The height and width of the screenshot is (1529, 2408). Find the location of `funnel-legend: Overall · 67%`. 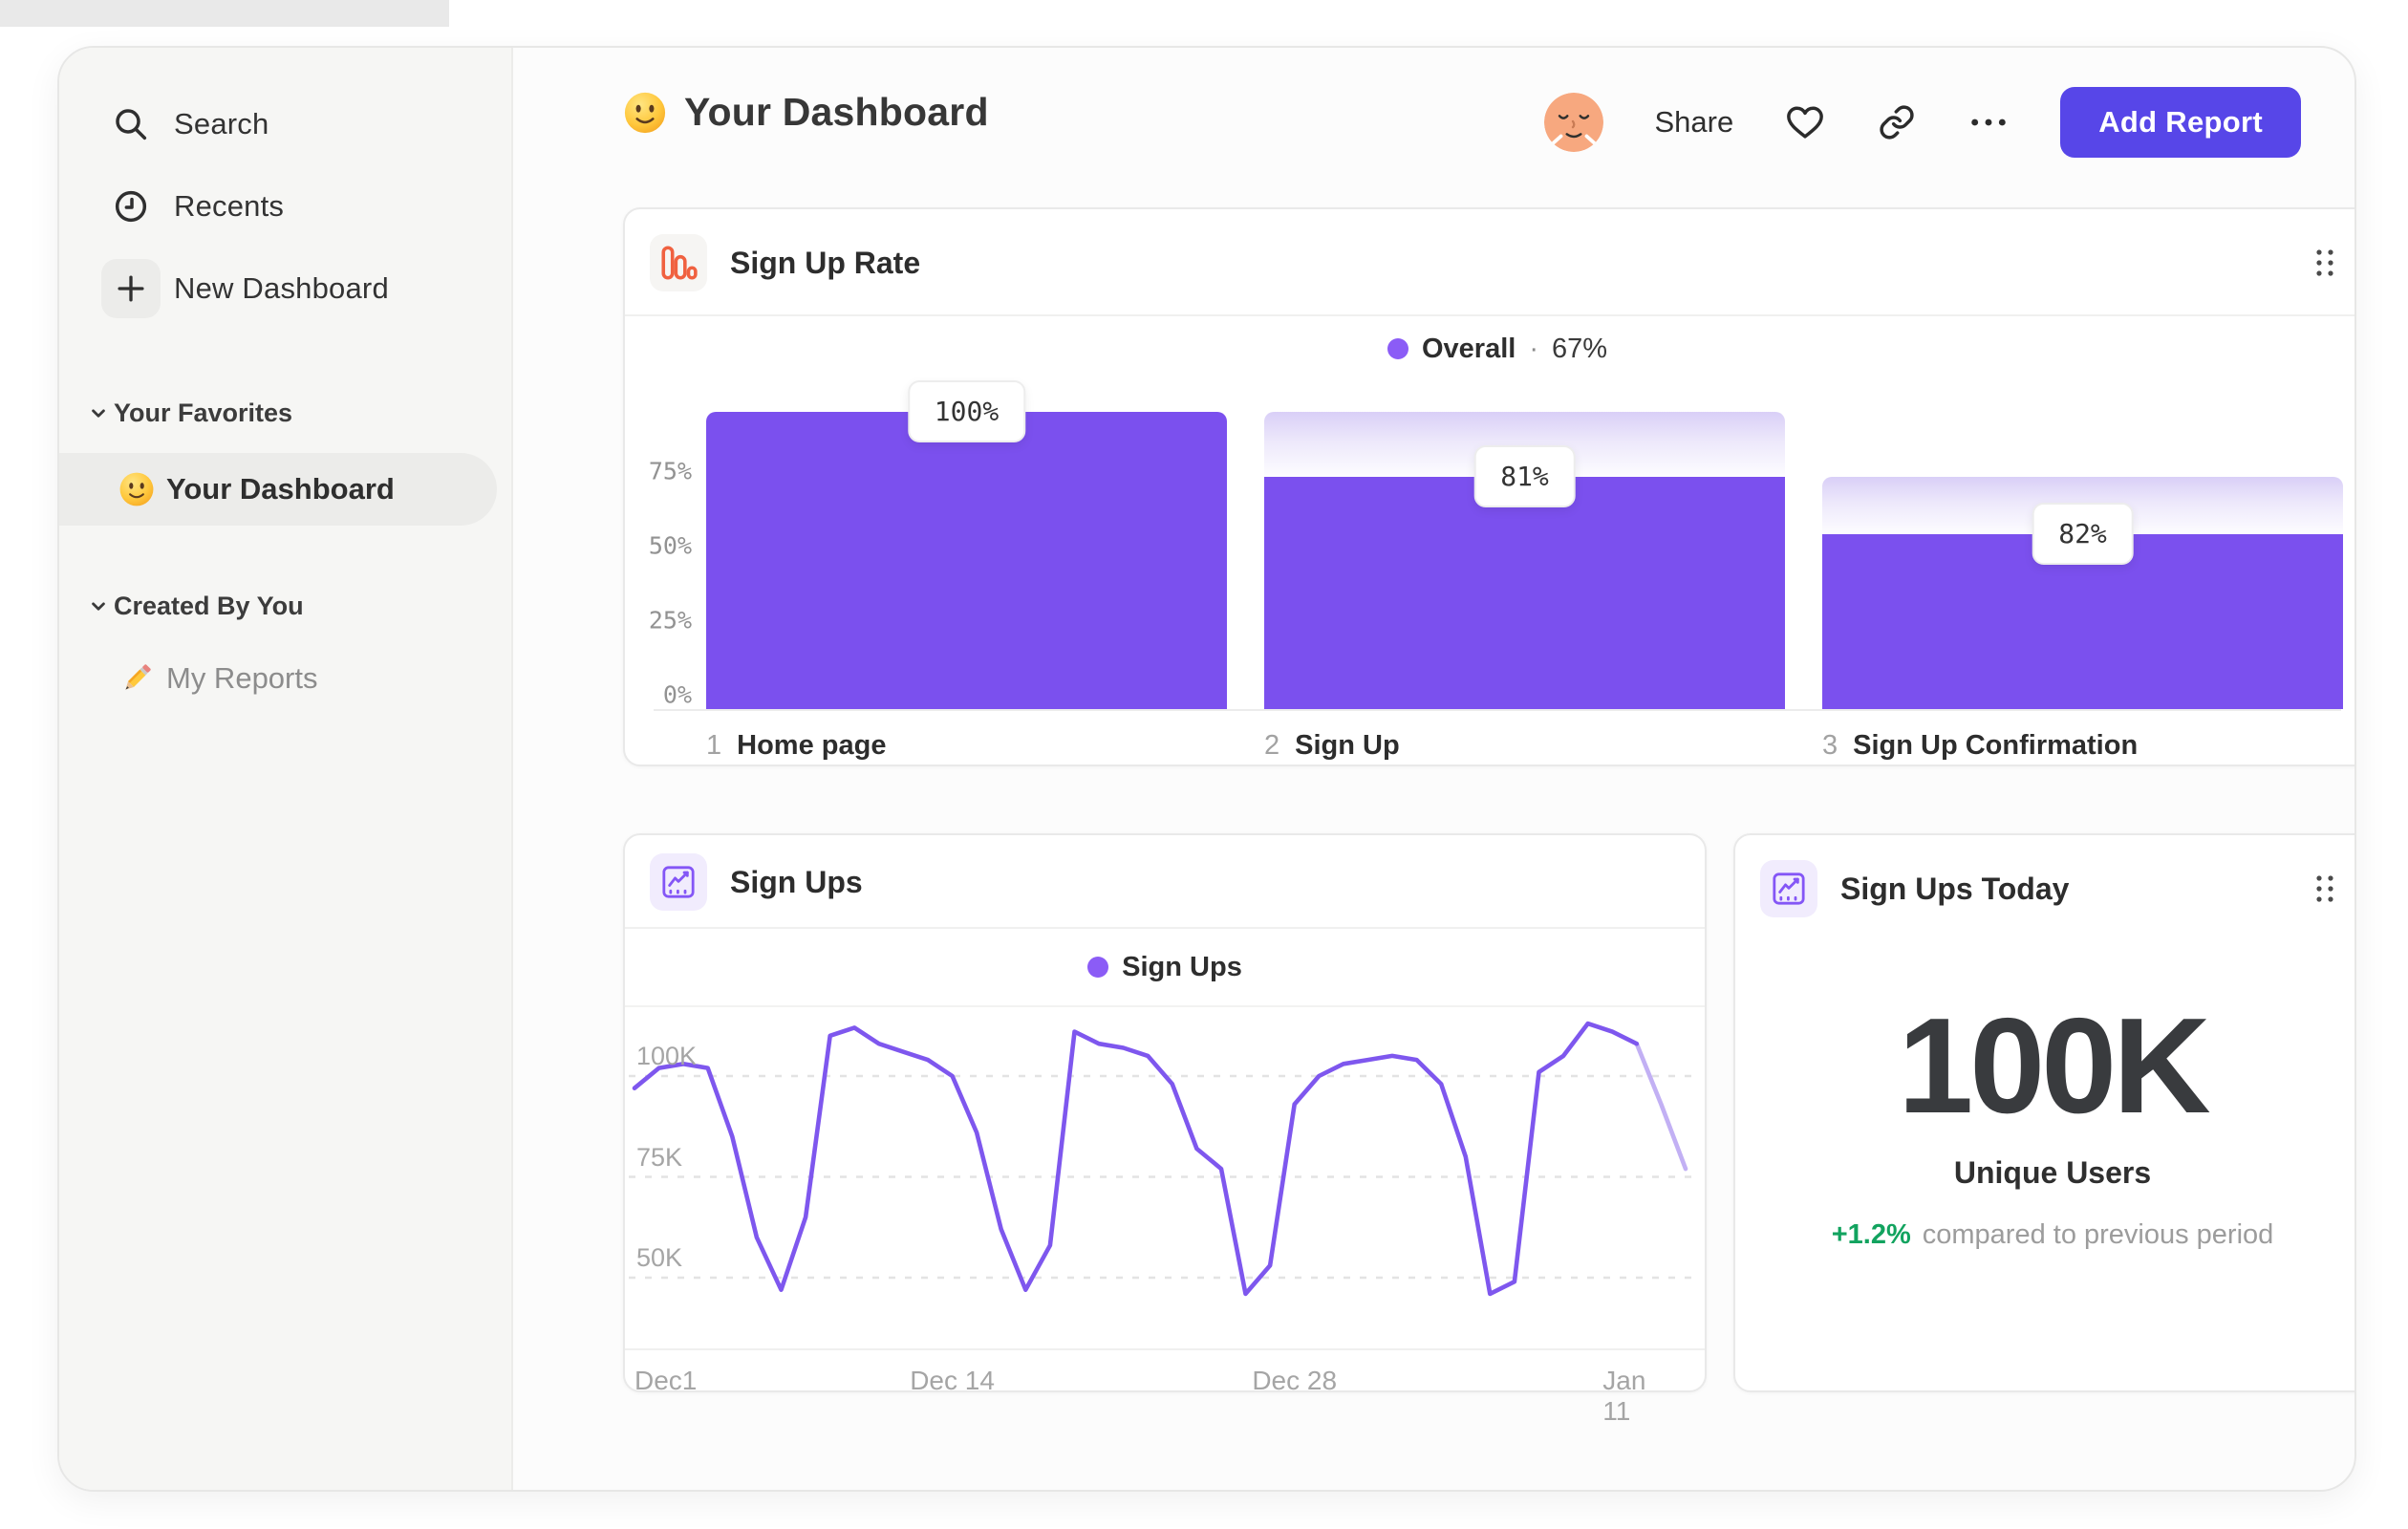

funnel-legend: Overall · 67% is located at coordinates (1490, 349).